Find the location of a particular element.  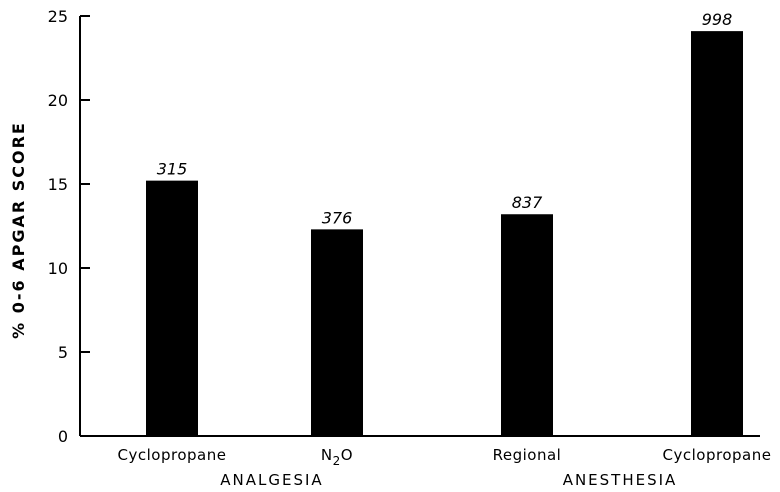

group-label: ANESTHESIA is located at coordinates (620, 480).